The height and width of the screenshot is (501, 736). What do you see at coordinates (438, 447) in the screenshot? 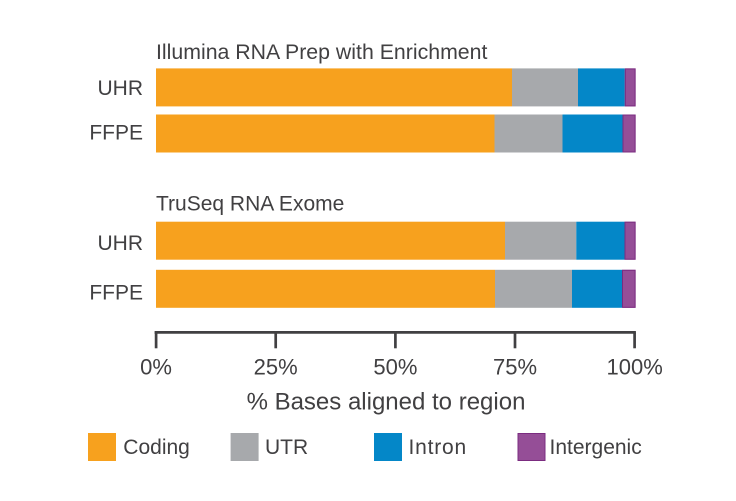
I see `svg-text: Intron` at bounding box center [438, 447].